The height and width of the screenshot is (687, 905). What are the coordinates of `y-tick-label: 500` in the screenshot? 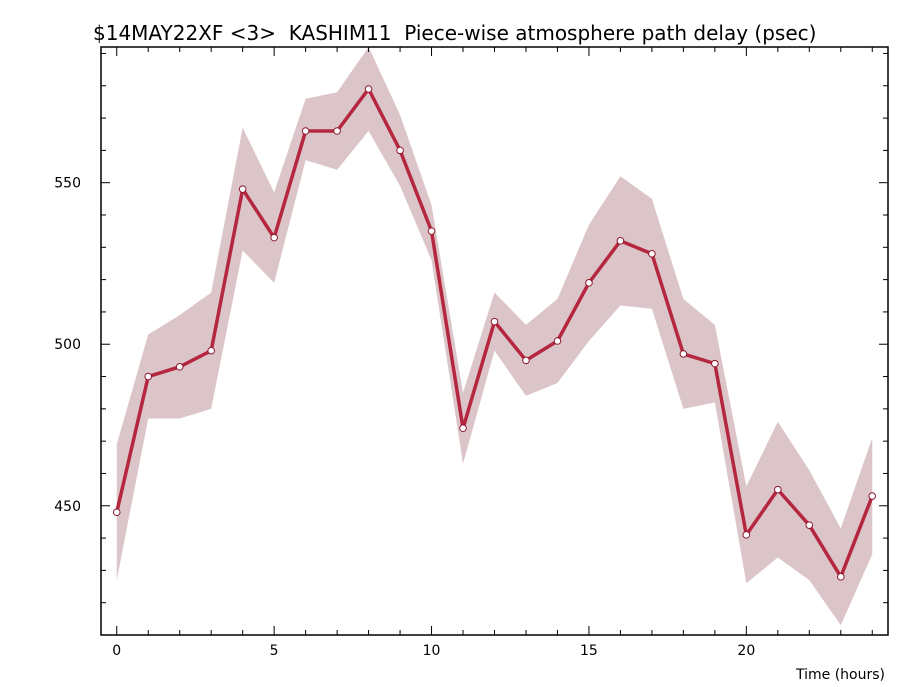 It's located at (67, 345).